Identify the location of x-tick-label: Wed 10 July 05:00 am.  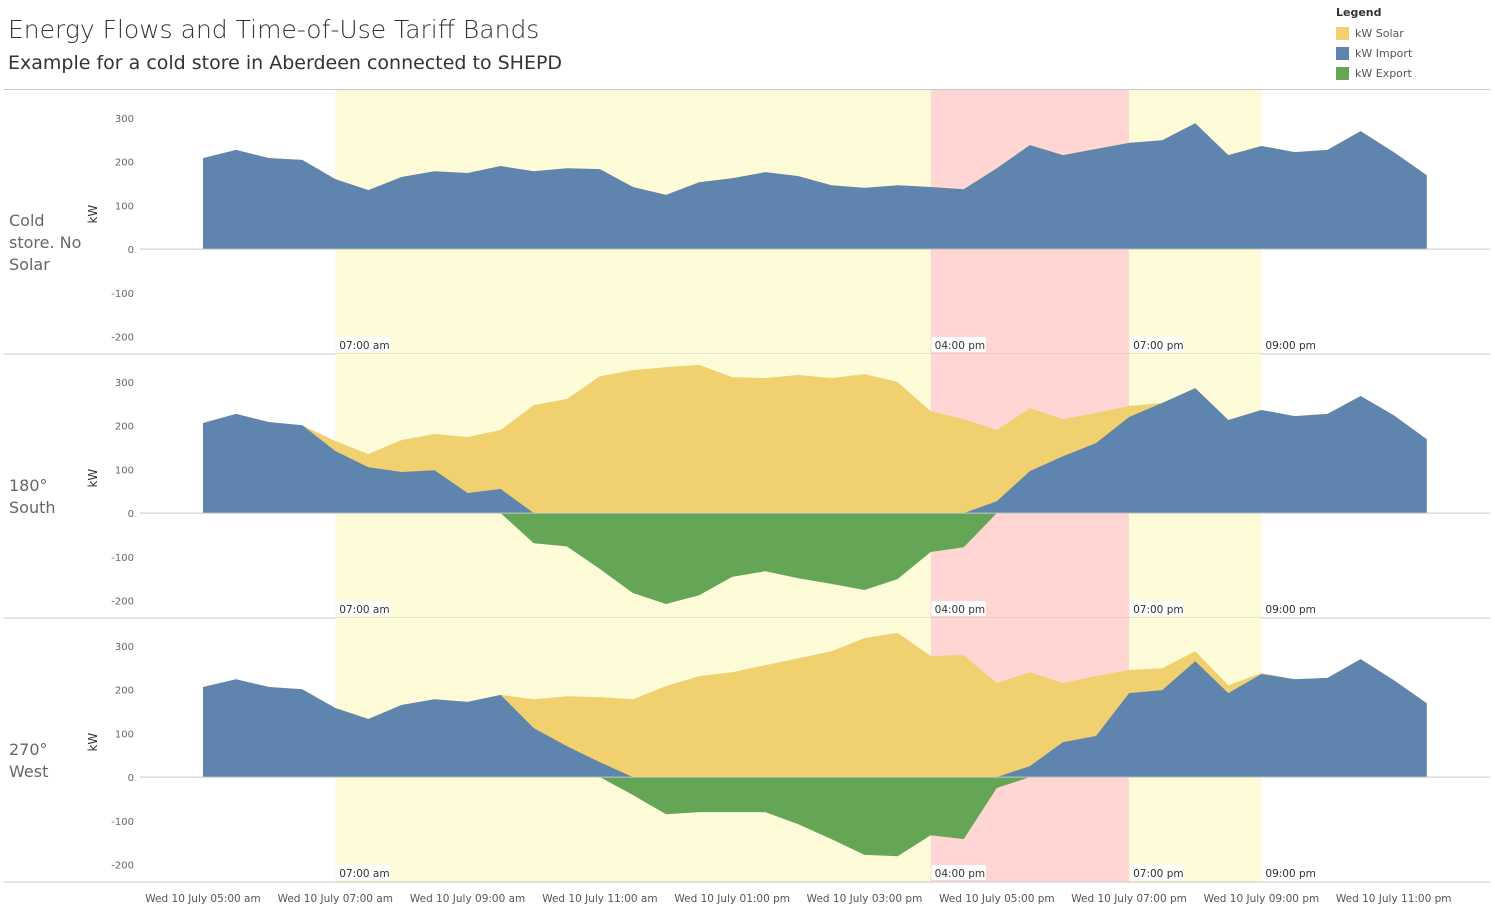
(202, 899).